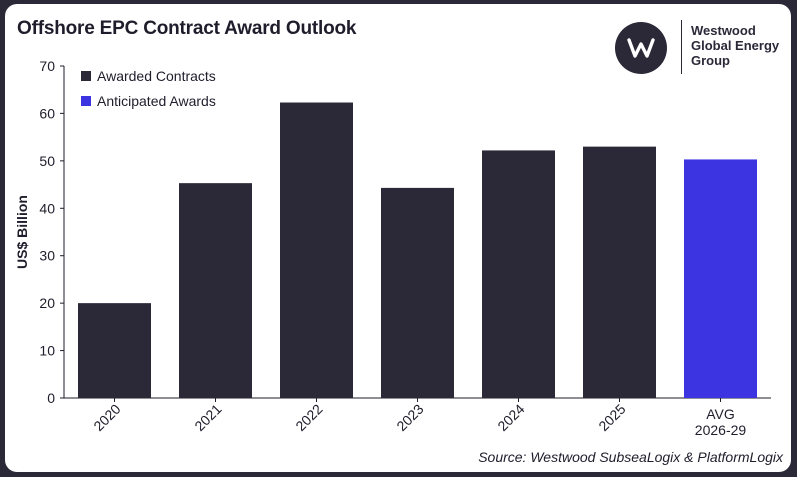  What do you see at coordinates (156, 101) in the screenshot?
I see `legend-label: Anticipated Awards` at bounding box center [156, 101].